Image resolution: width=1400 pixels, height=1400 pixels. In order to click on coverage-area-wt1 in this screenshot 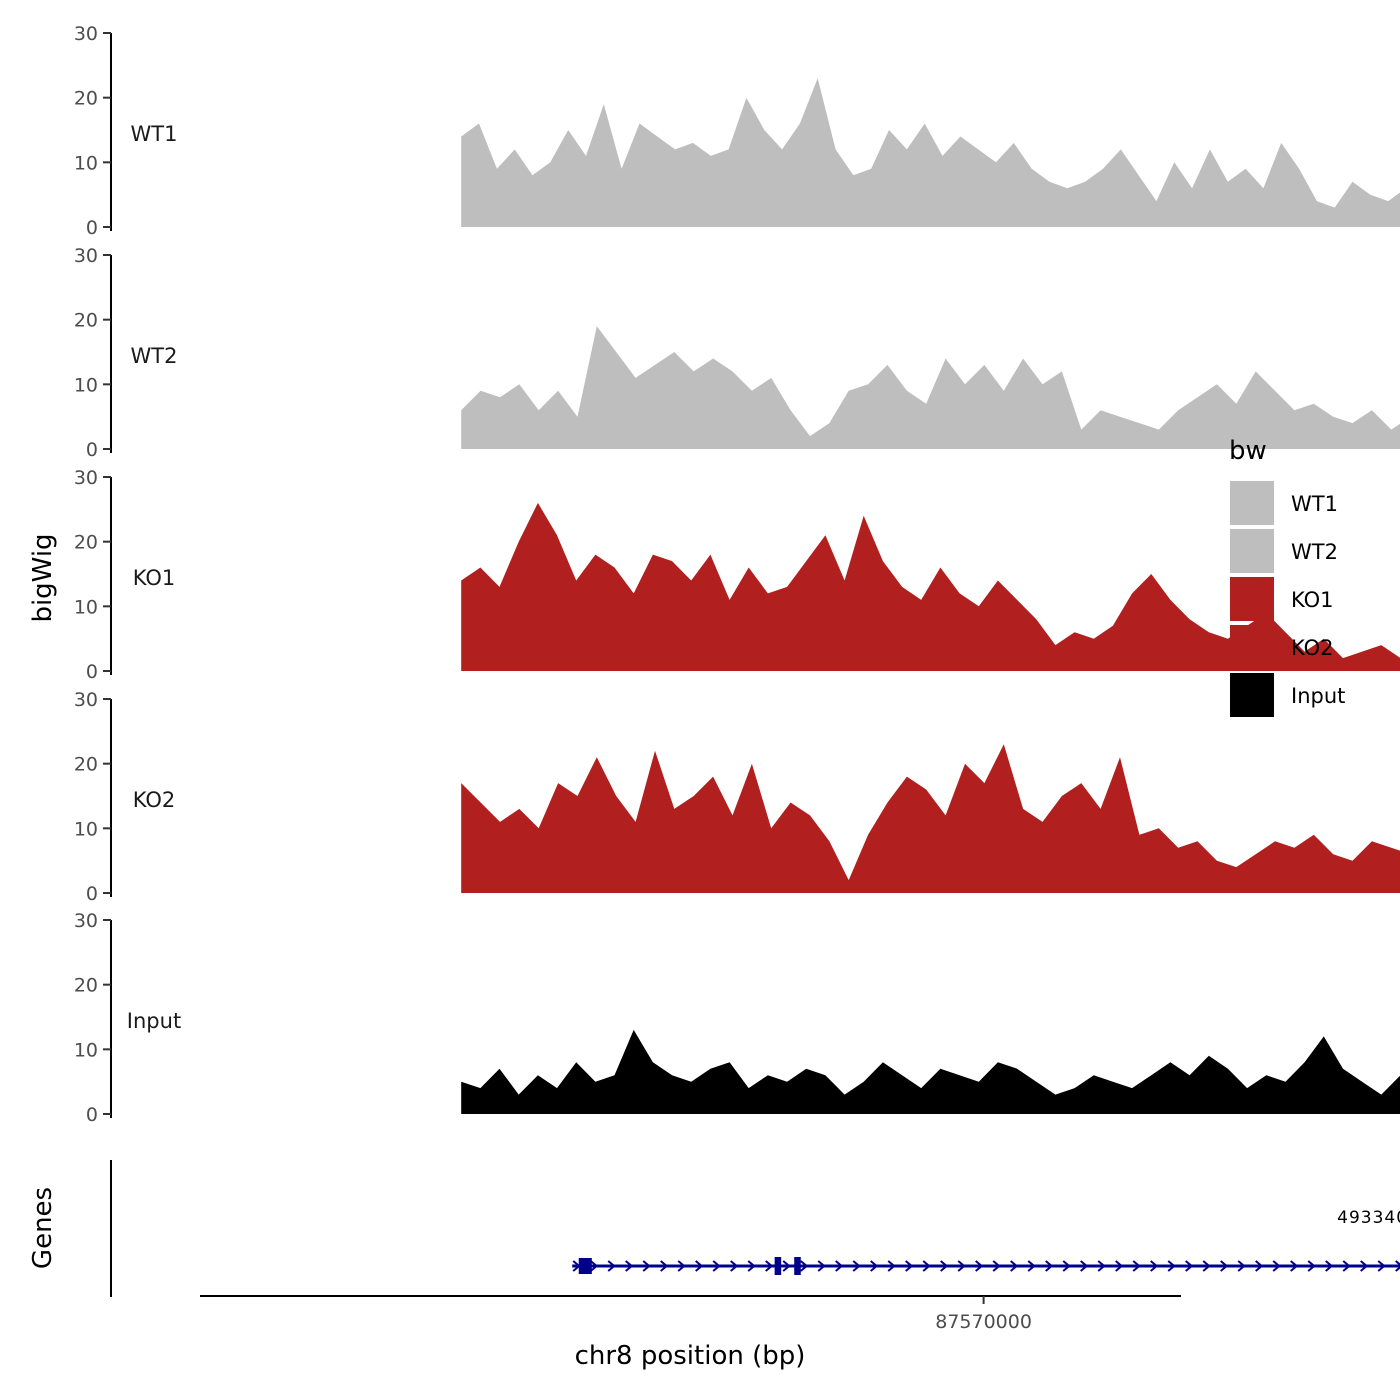, I will do `click(930, 152)`.